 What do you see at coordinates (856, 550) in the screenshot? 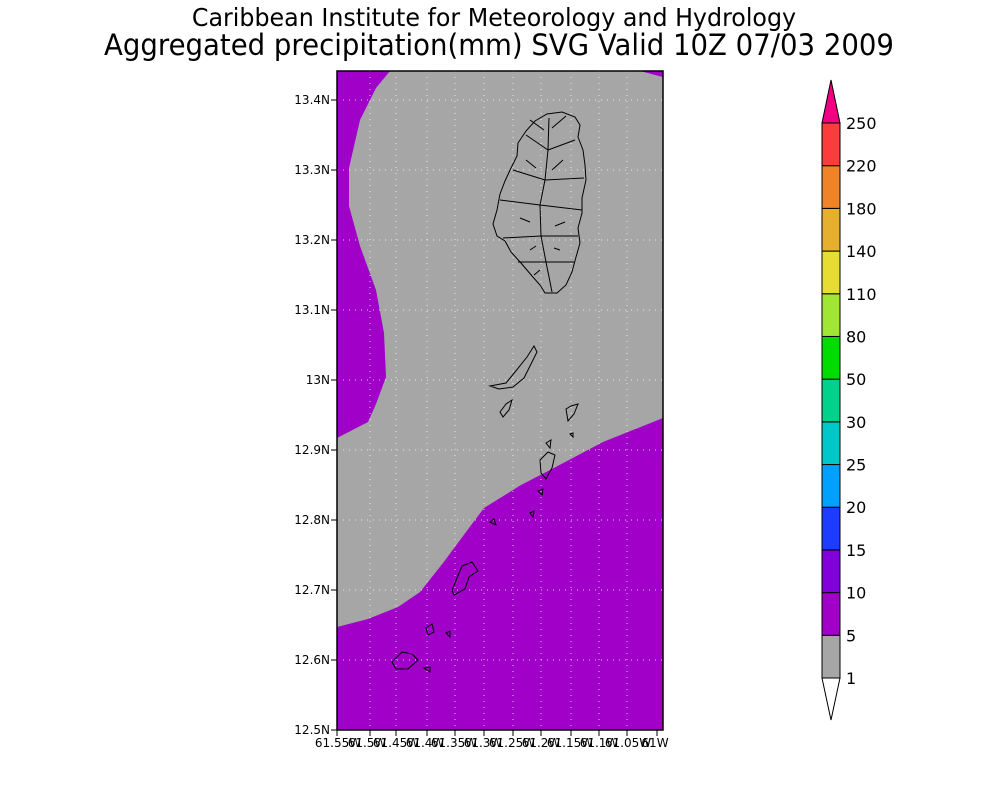
I see `colorbar-label: 15` at bounding box center [856, 550].